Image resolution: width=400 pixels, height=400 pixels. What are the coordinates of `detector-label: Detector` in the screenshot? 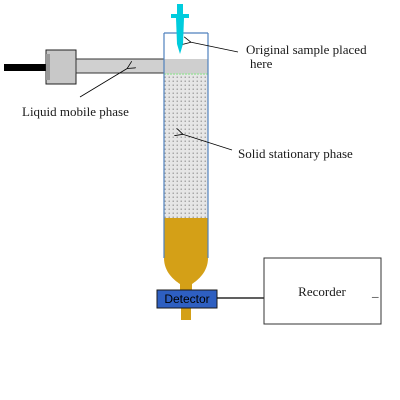 It's located at (186, 299).